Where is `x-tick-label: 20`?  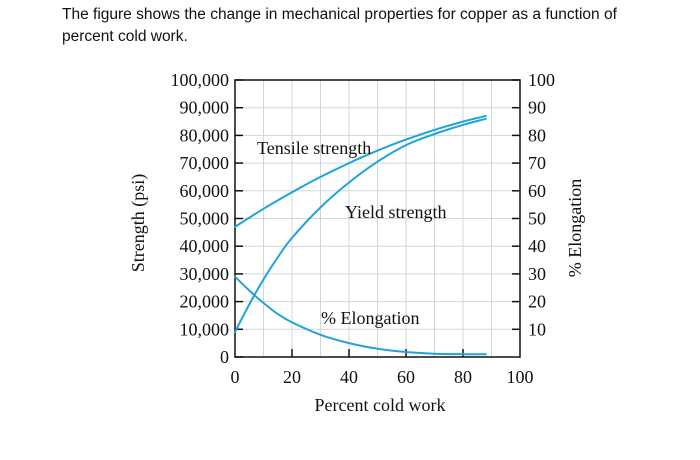
x-tick-label: 20 is located at coordinates (292, 377).